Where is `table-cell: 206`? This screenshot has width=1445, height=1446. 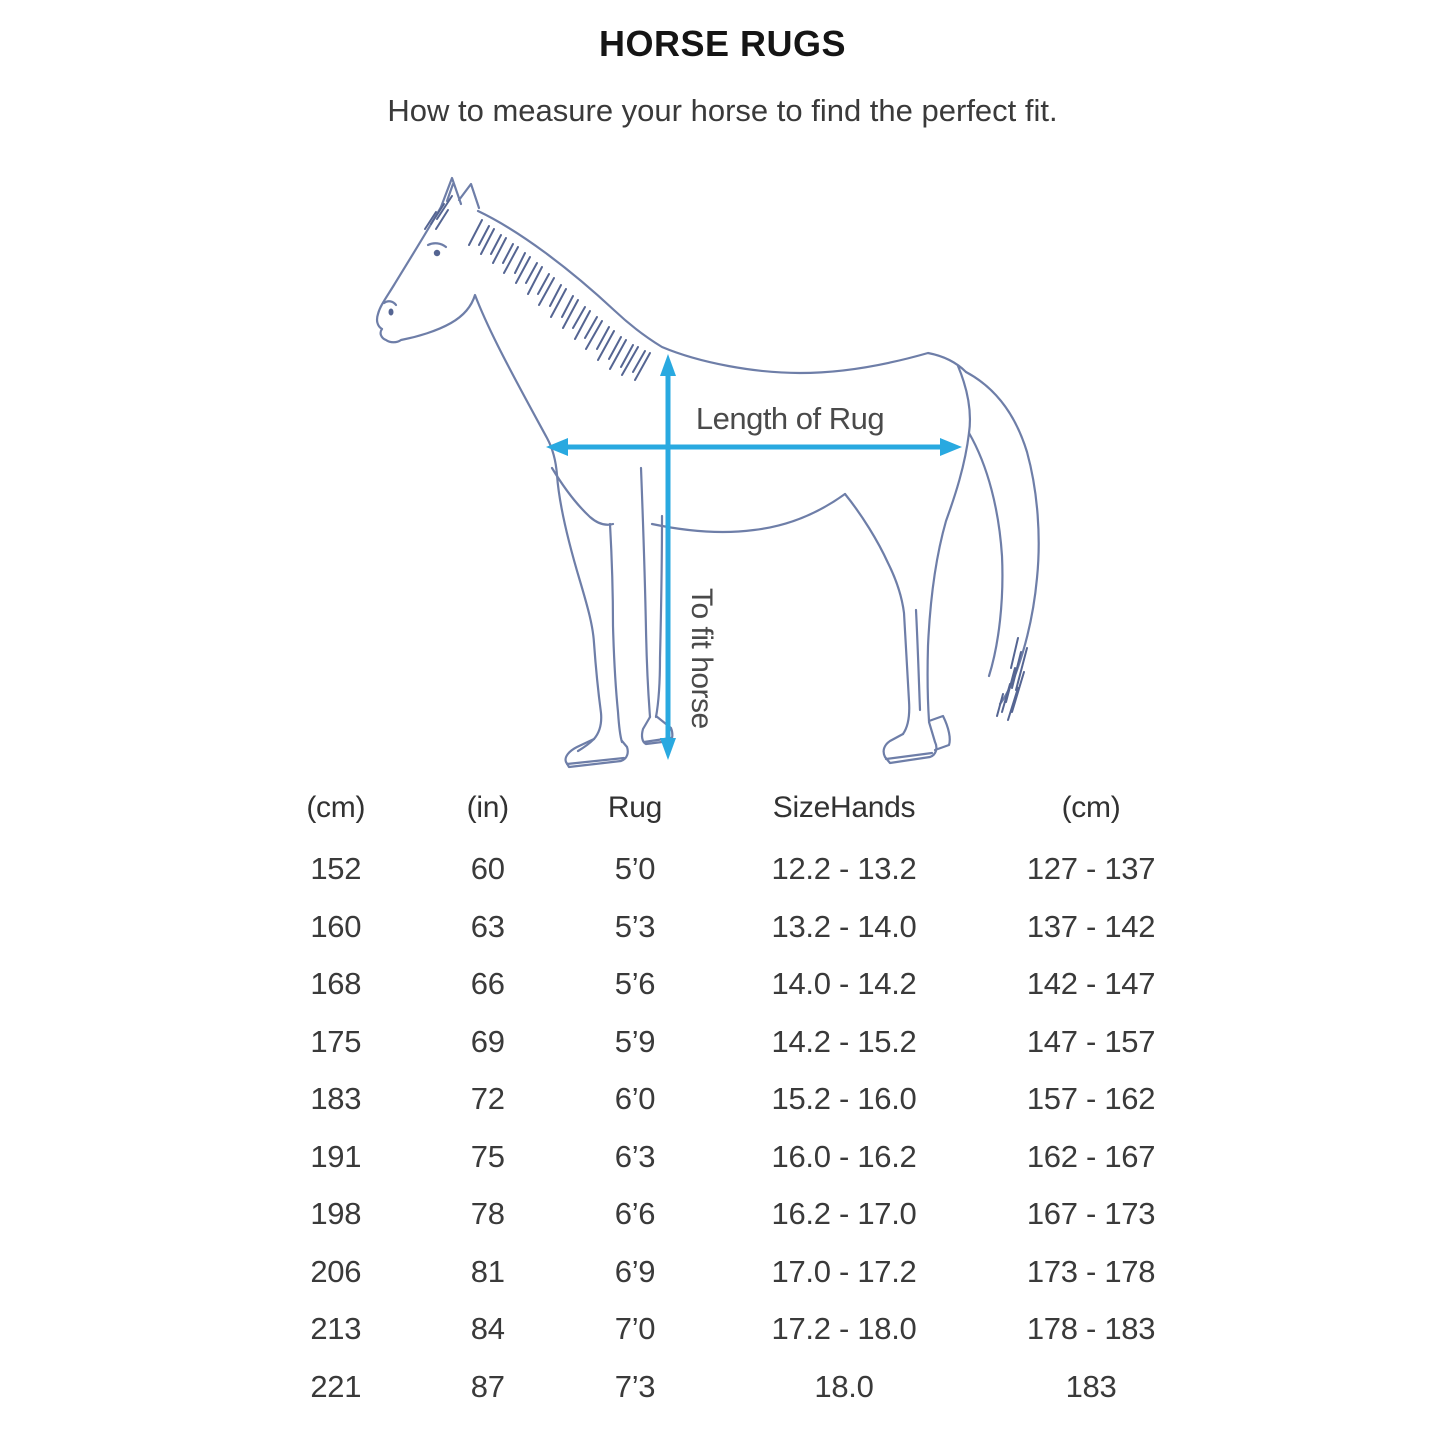
table-cell: 206 is located at coordinates (336, 1271).